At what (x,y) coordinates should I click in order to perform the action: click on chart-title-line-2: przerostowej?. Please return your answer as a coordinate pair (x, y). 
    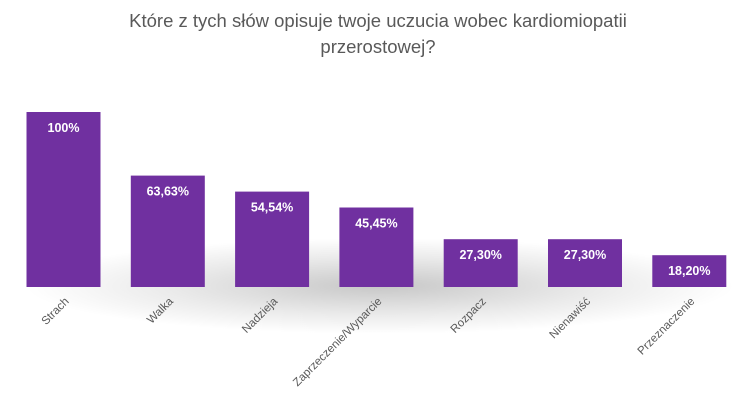
    Looking at the image, I should click on (377, 46).